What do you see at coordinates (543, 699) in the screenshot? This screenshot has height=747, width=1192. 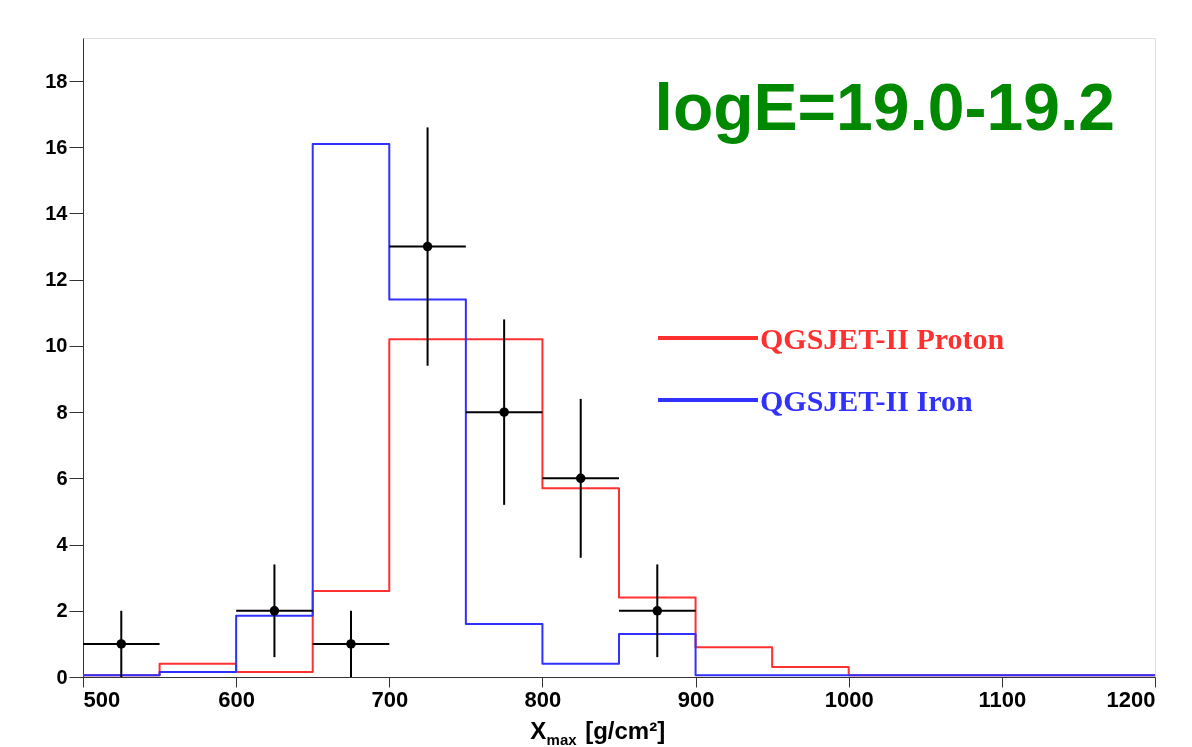 I see `x-tick-label: 800` at bounding box center [543, 699].